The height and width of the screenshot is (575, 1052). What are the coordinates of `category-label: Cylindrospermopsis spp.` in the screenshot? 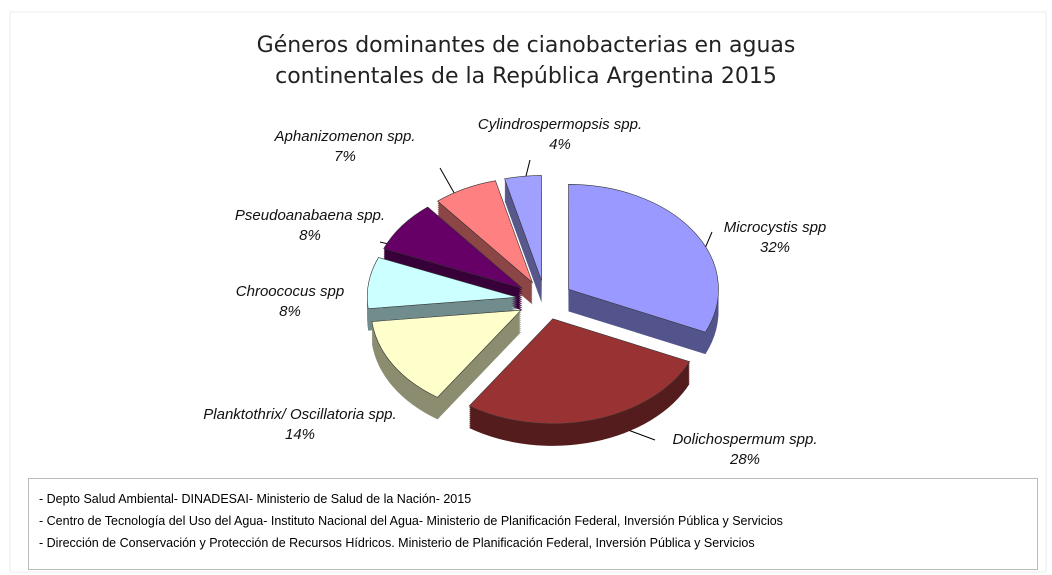 It's located at (560, 124).